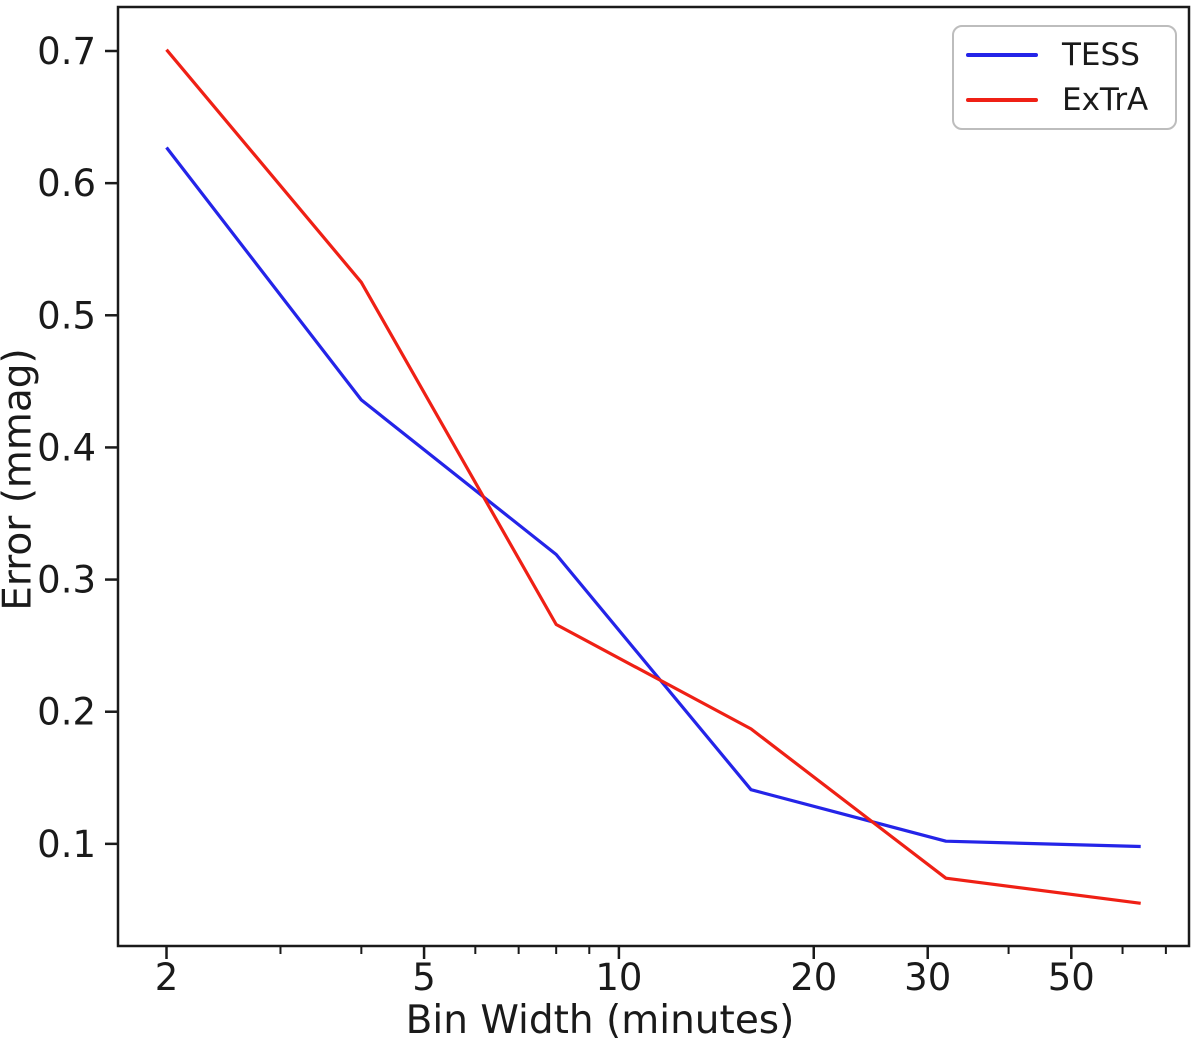  Describe the element at coordinates (1101, 55) in the screenshot. I see `legend-label-tess: TESS` at that location.